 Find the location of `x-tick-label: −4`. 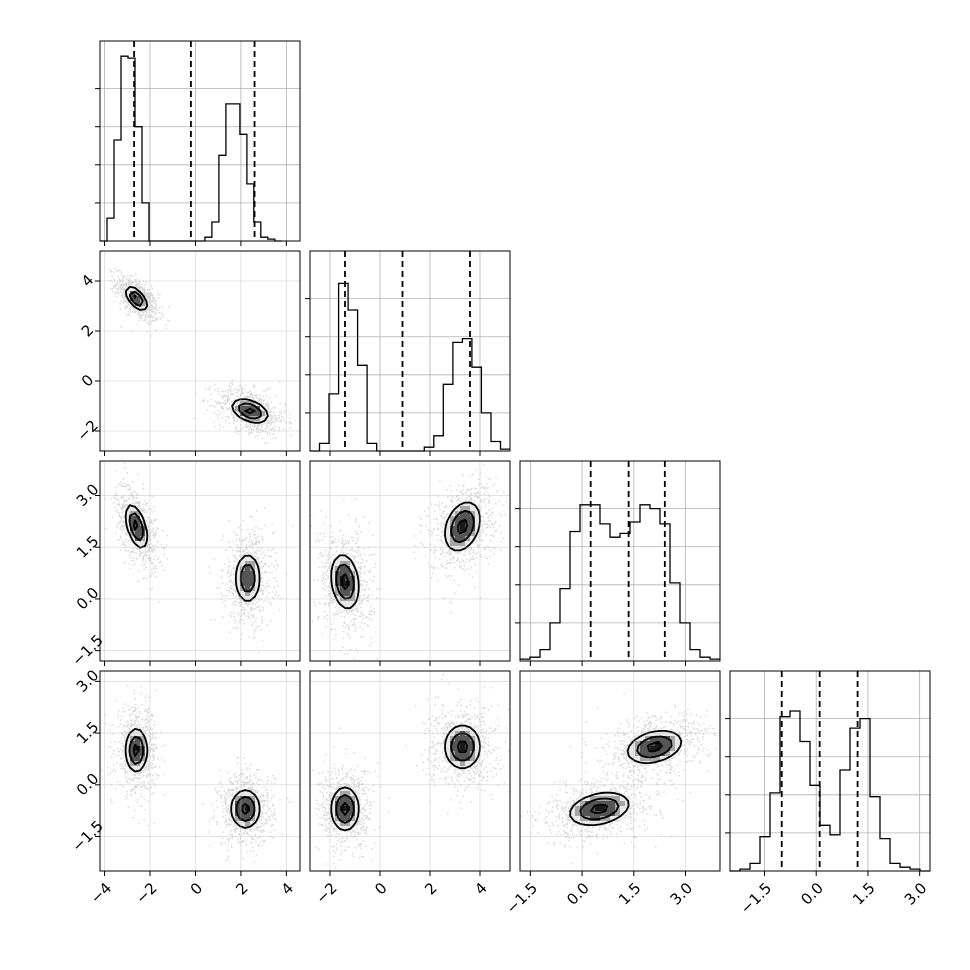

x-tick-label: −4 is located at coordinates (101, 893).